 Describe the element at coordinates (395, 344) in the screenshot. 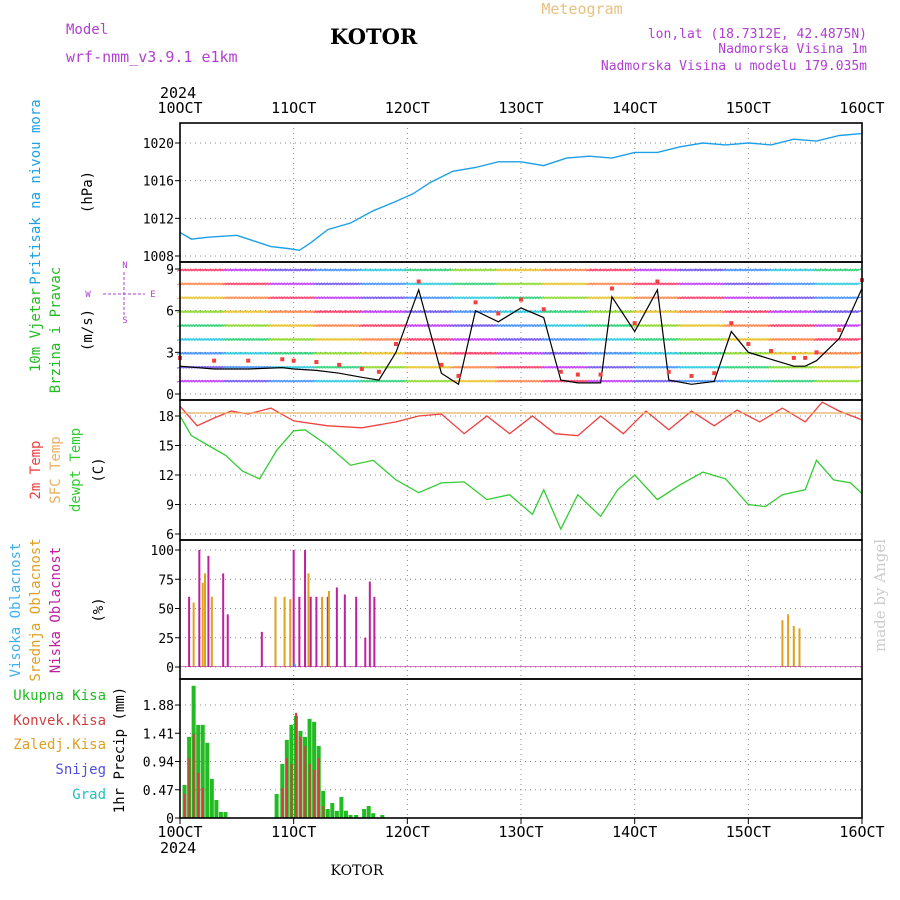

I see `wind-gust-mark` at that location.